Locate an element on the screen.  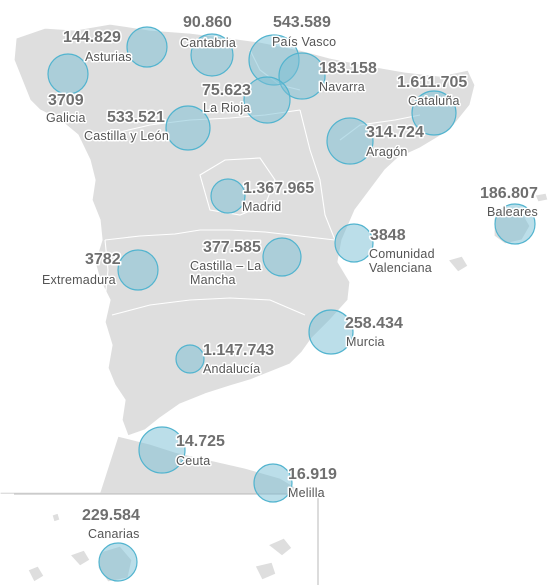
comunidad-valenciana-name-line2: Valenciana is located at coordinates (400, 268).